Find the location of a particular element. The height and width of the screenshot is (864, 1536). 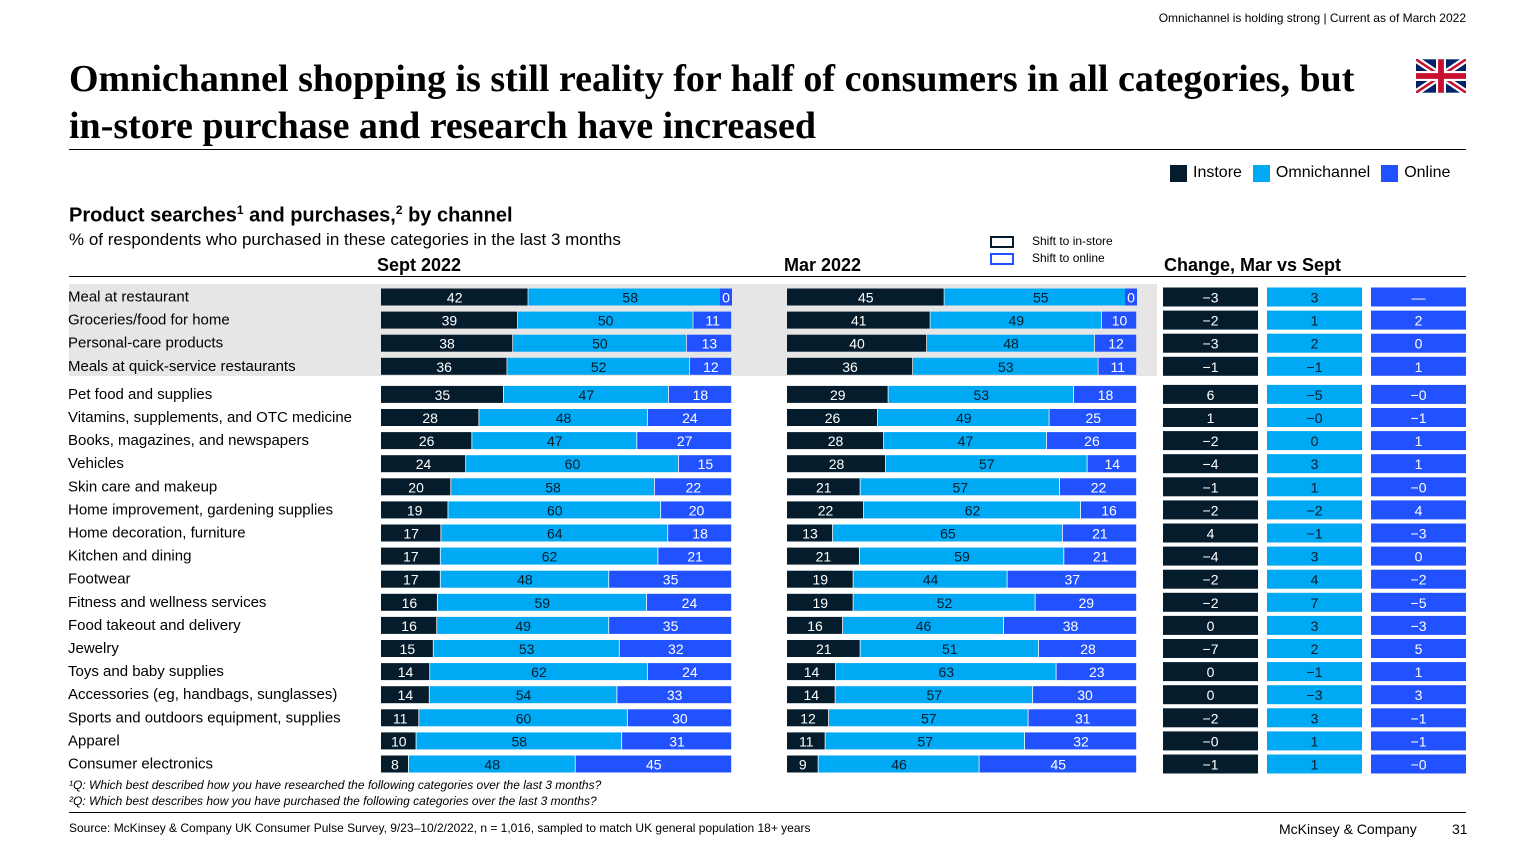

bar-label-omnichannel-sept: 59 is located at coordinates (543, 603).